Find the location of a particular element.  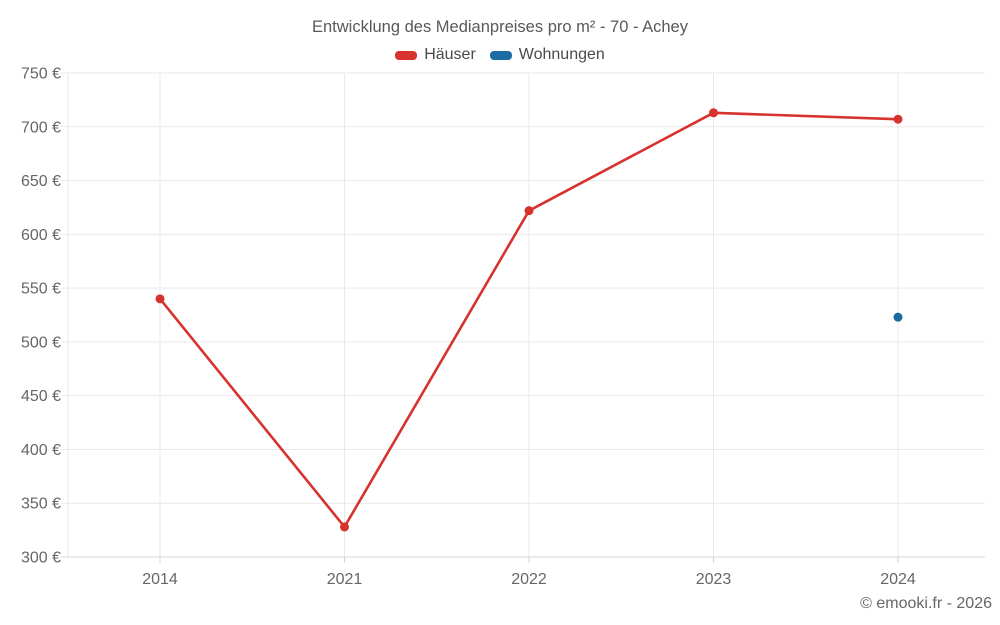

legend-swatch-wohnungen-icon is located at coordinates (500, 55).